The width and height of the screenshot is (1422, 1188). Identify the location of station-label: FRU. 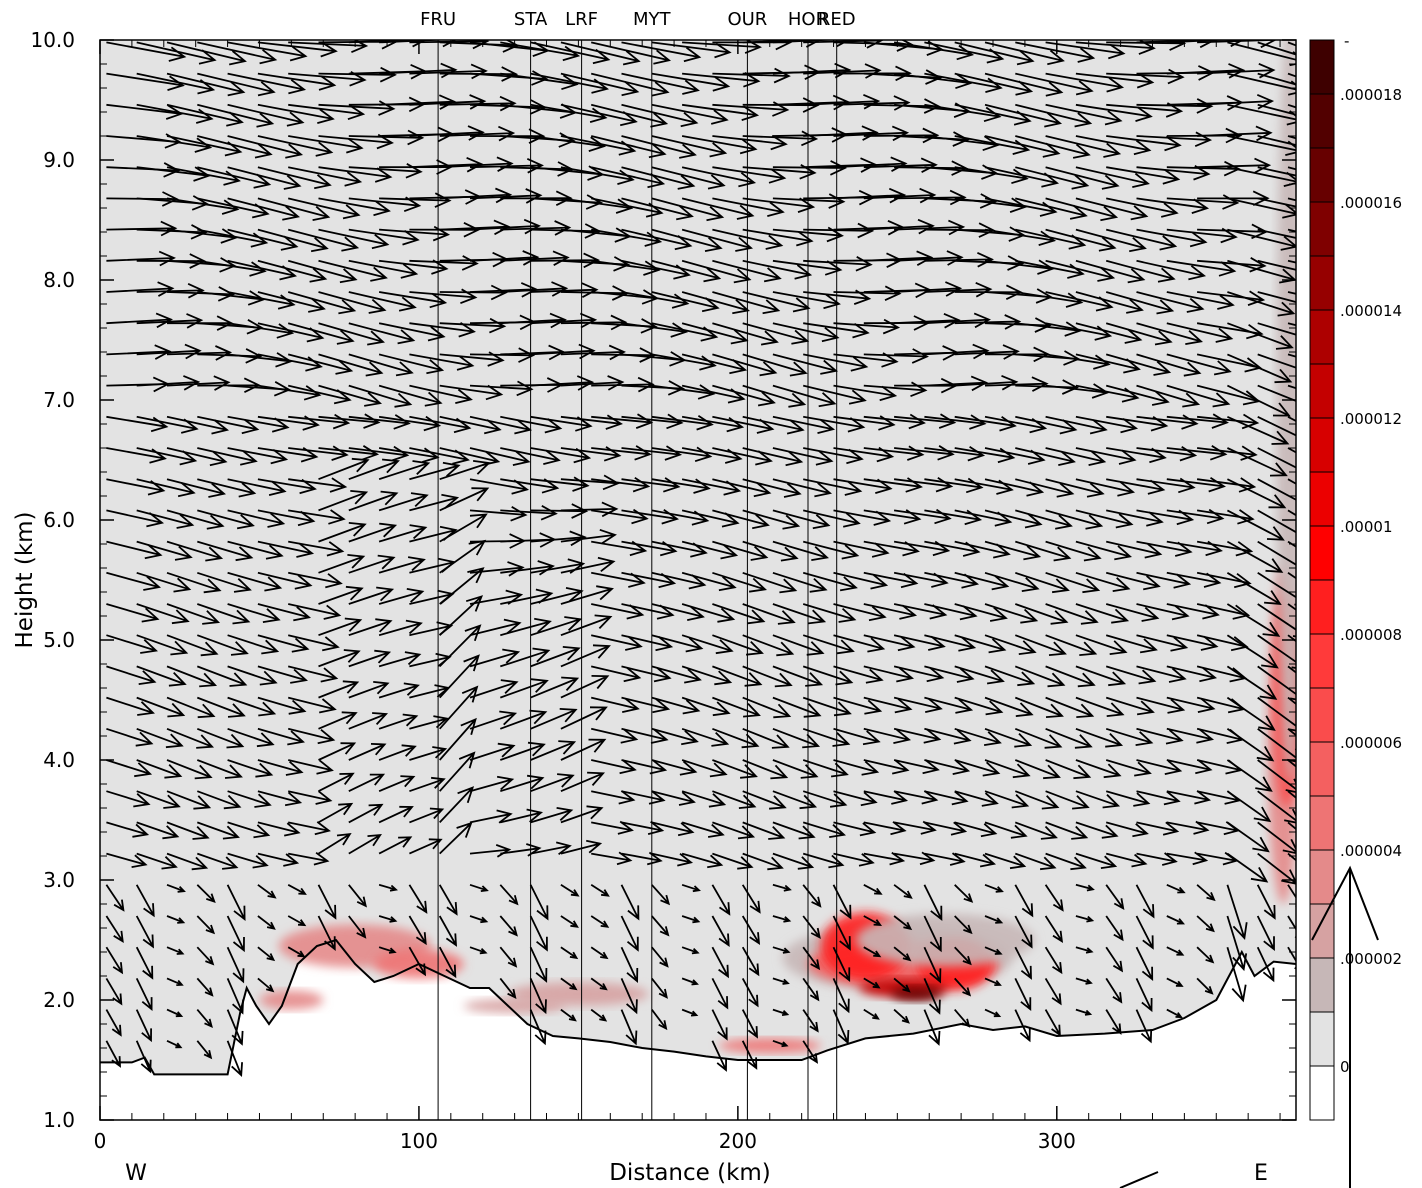
(438, 19).